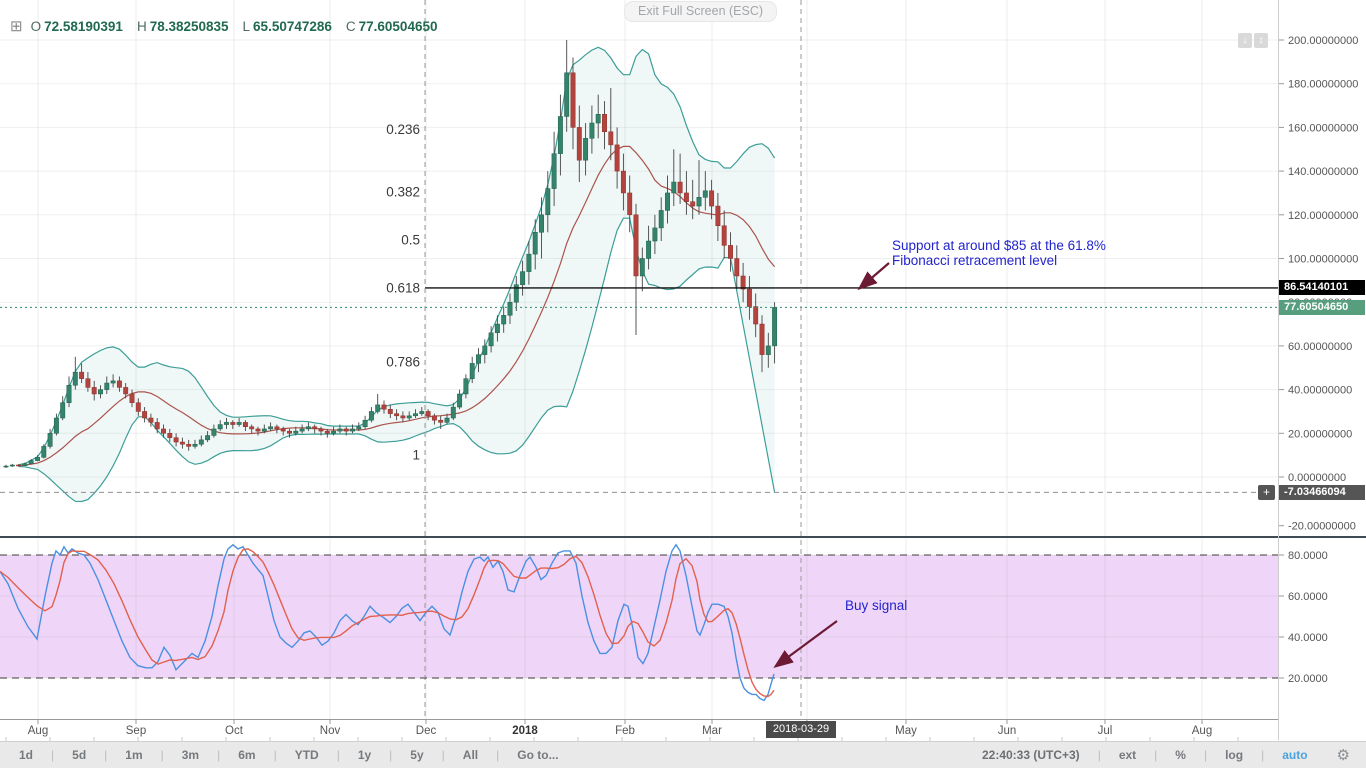 This screenshot has height=768, width=1366. Describe the element at coordinates (1112, 755) in the screenshot. I see `mode-ext: ext` at that location.